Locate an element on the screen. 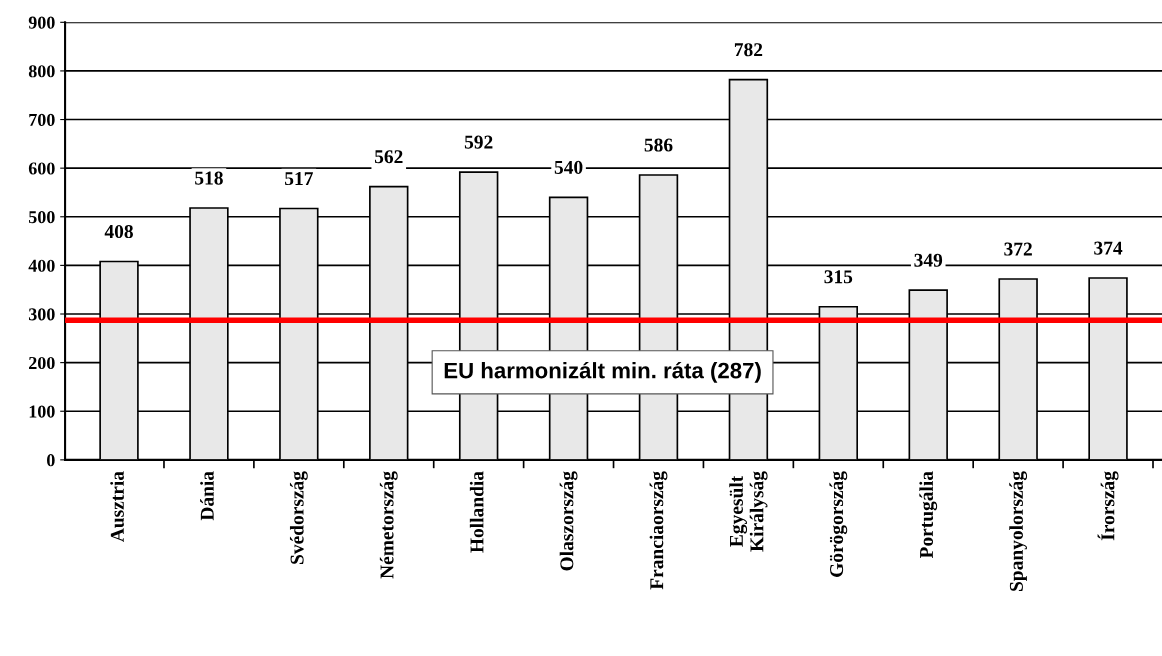 The width and height of the screenshot is (1162, 656). x-tick-label: Portugália is located at coordinates (928, 515).